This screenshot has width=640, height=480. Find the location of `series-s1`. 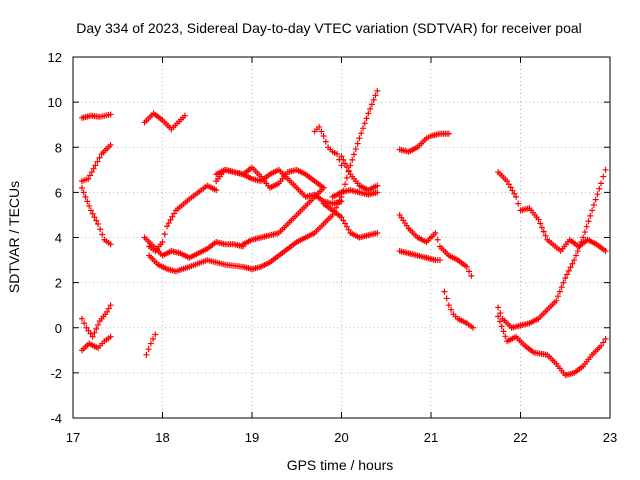

series-s1 is located at coordinates (96, 116).